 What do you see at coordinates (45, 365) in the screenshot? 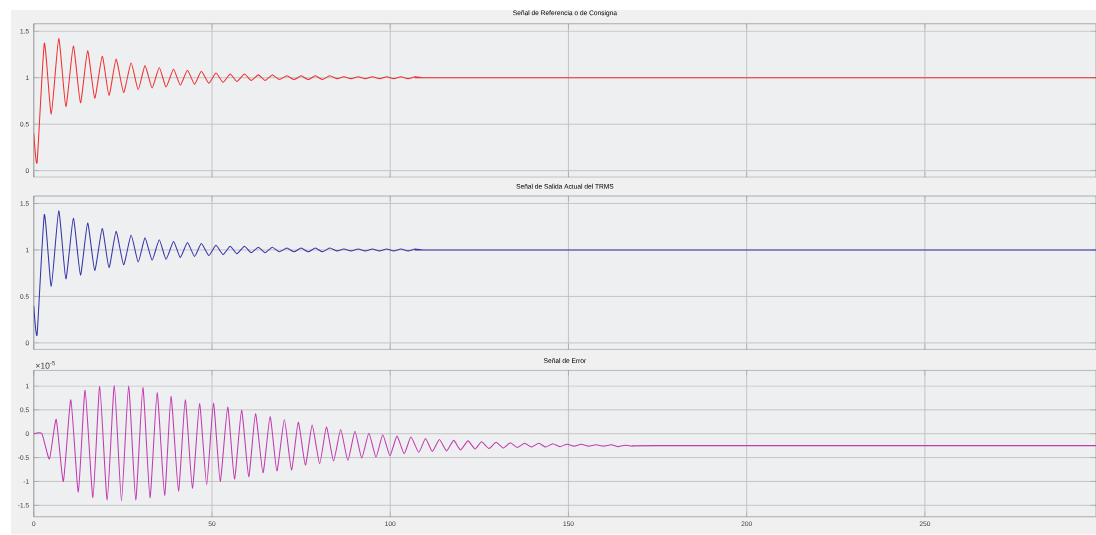
I see `text: ×10$^{-5}$` at bounding box center [45, 365].